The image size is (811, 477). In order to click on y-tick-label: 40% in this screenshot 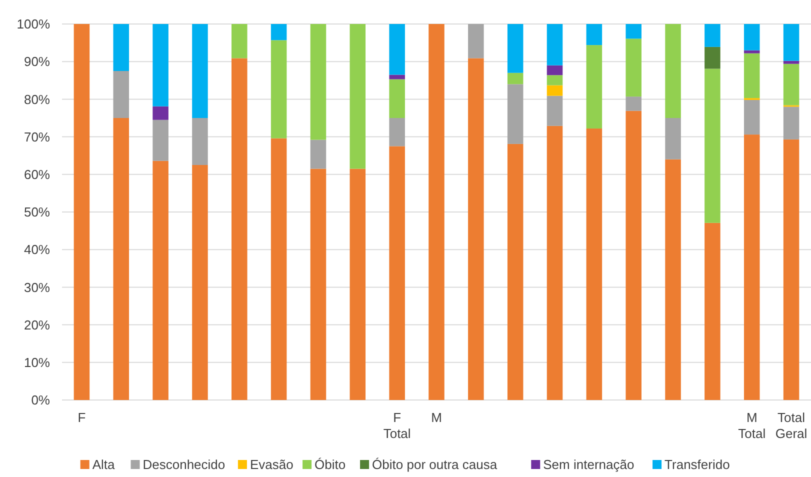, I will do `click(37, 250)`.